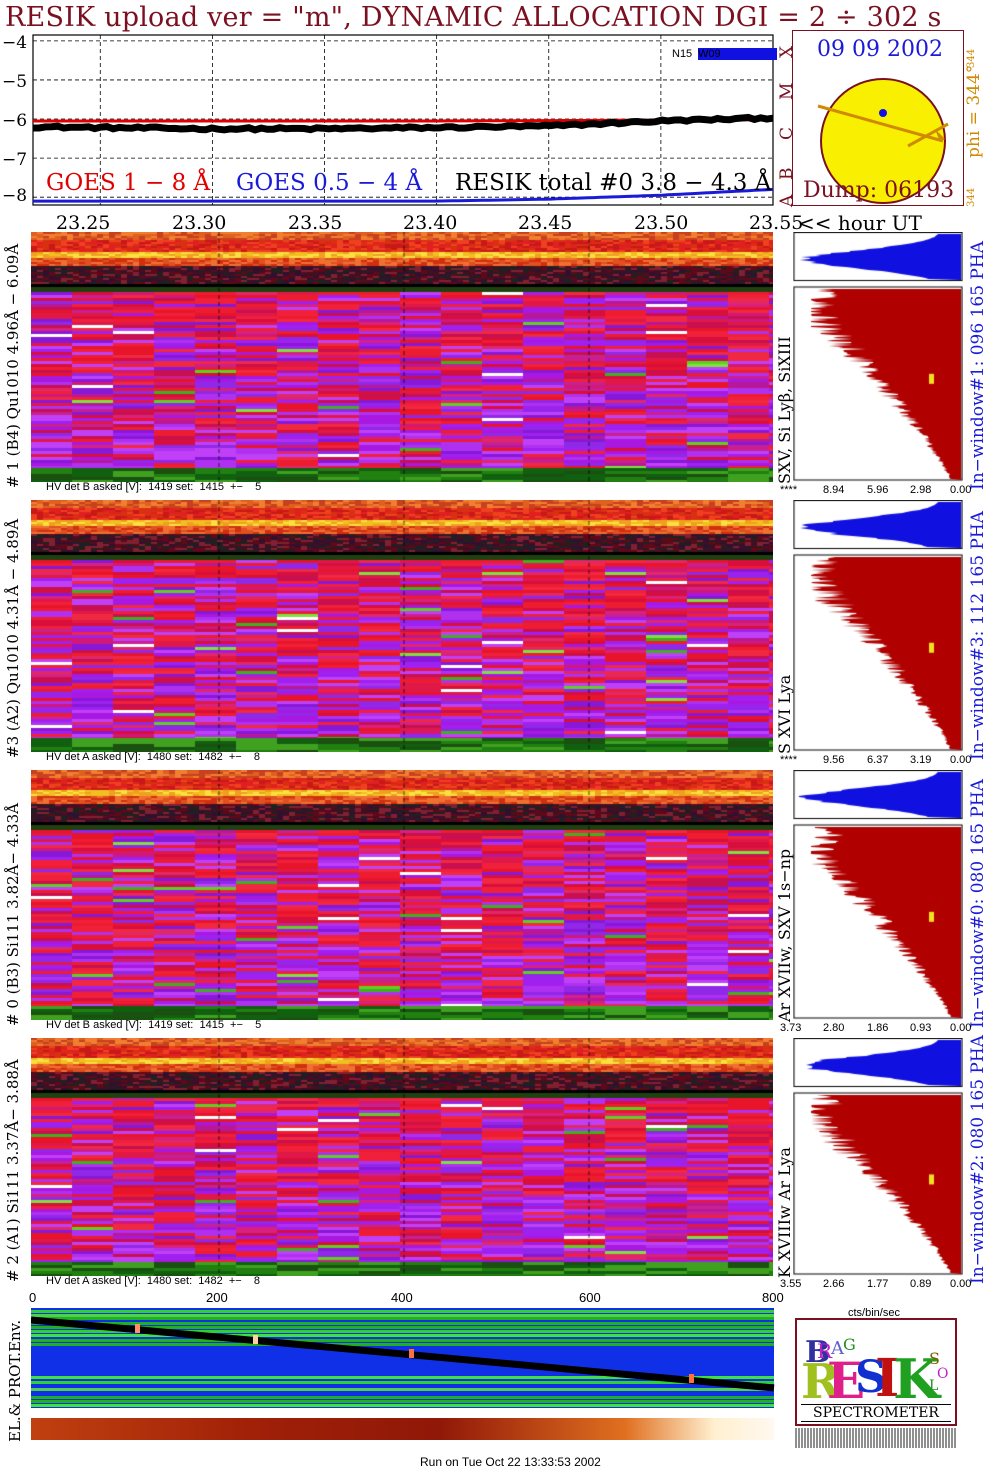 The image size is (1004, 1476). What do you see at coordinates (33, 1297) in the screenshot?
I see `bottom-tick: 0` at bounding box center [33, 1297].